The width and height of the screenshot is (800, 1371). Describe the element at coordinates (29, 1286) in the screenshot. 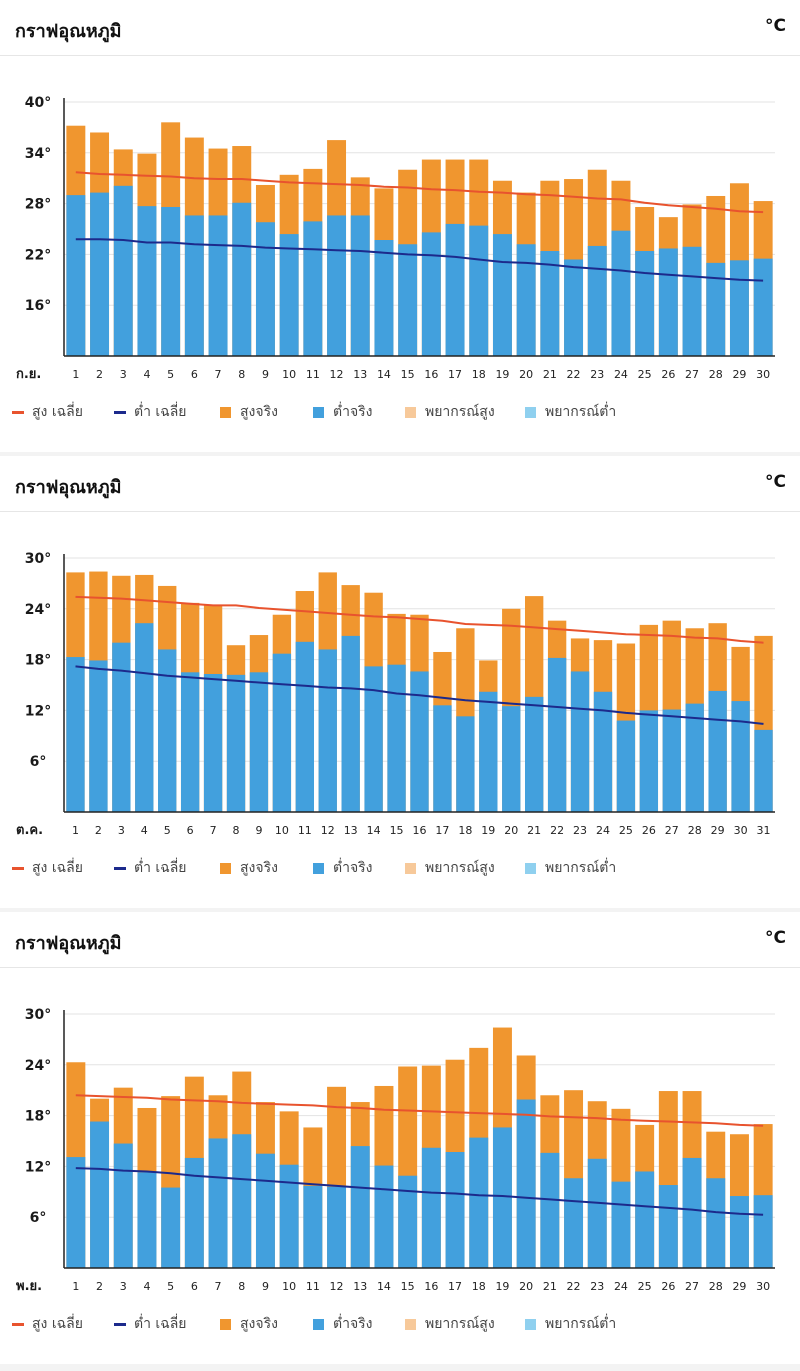

I see `month-label: พ.ย.` at that location.